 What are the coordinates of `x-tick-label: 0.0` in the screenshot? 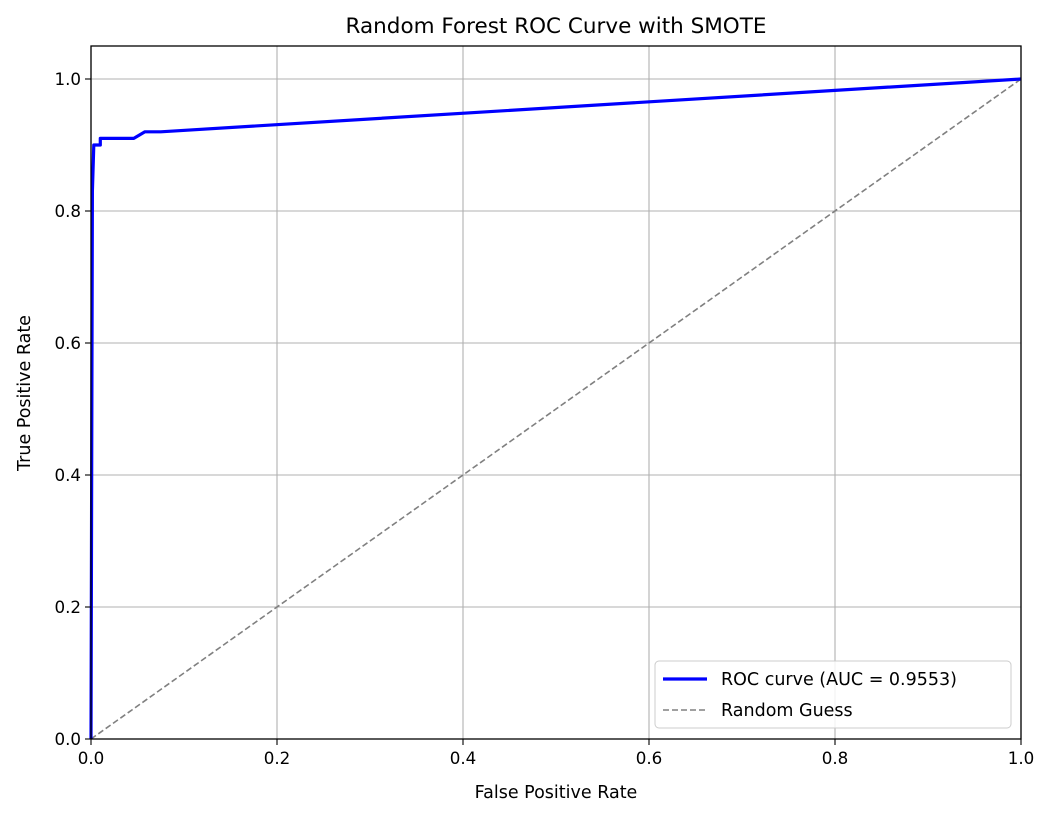 It's located at (91, 758).